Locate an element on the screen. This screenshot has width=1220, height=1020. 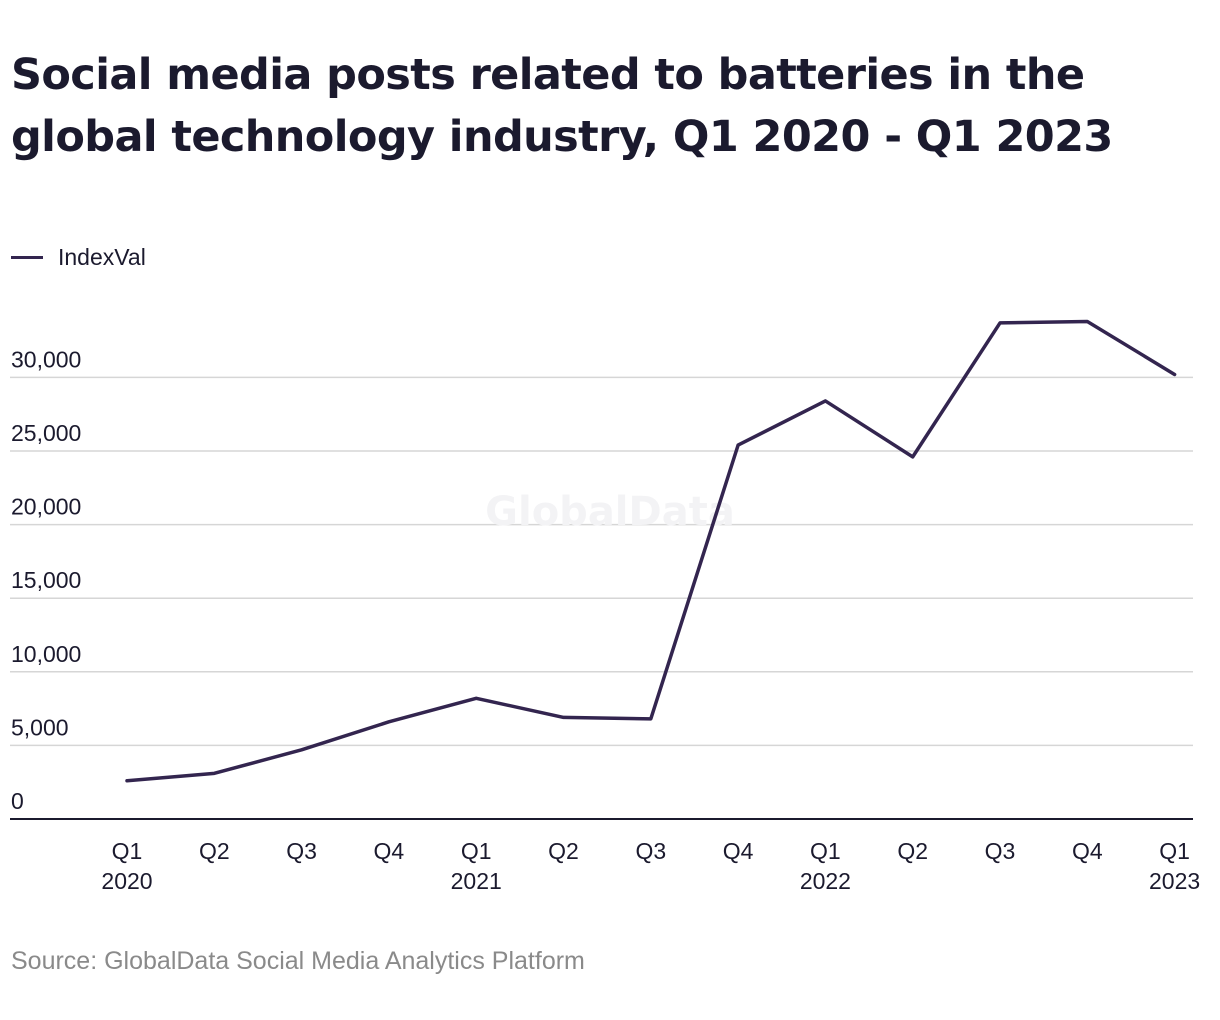
x-tick-year-label: 2020 is located at coordinates (126, 881).